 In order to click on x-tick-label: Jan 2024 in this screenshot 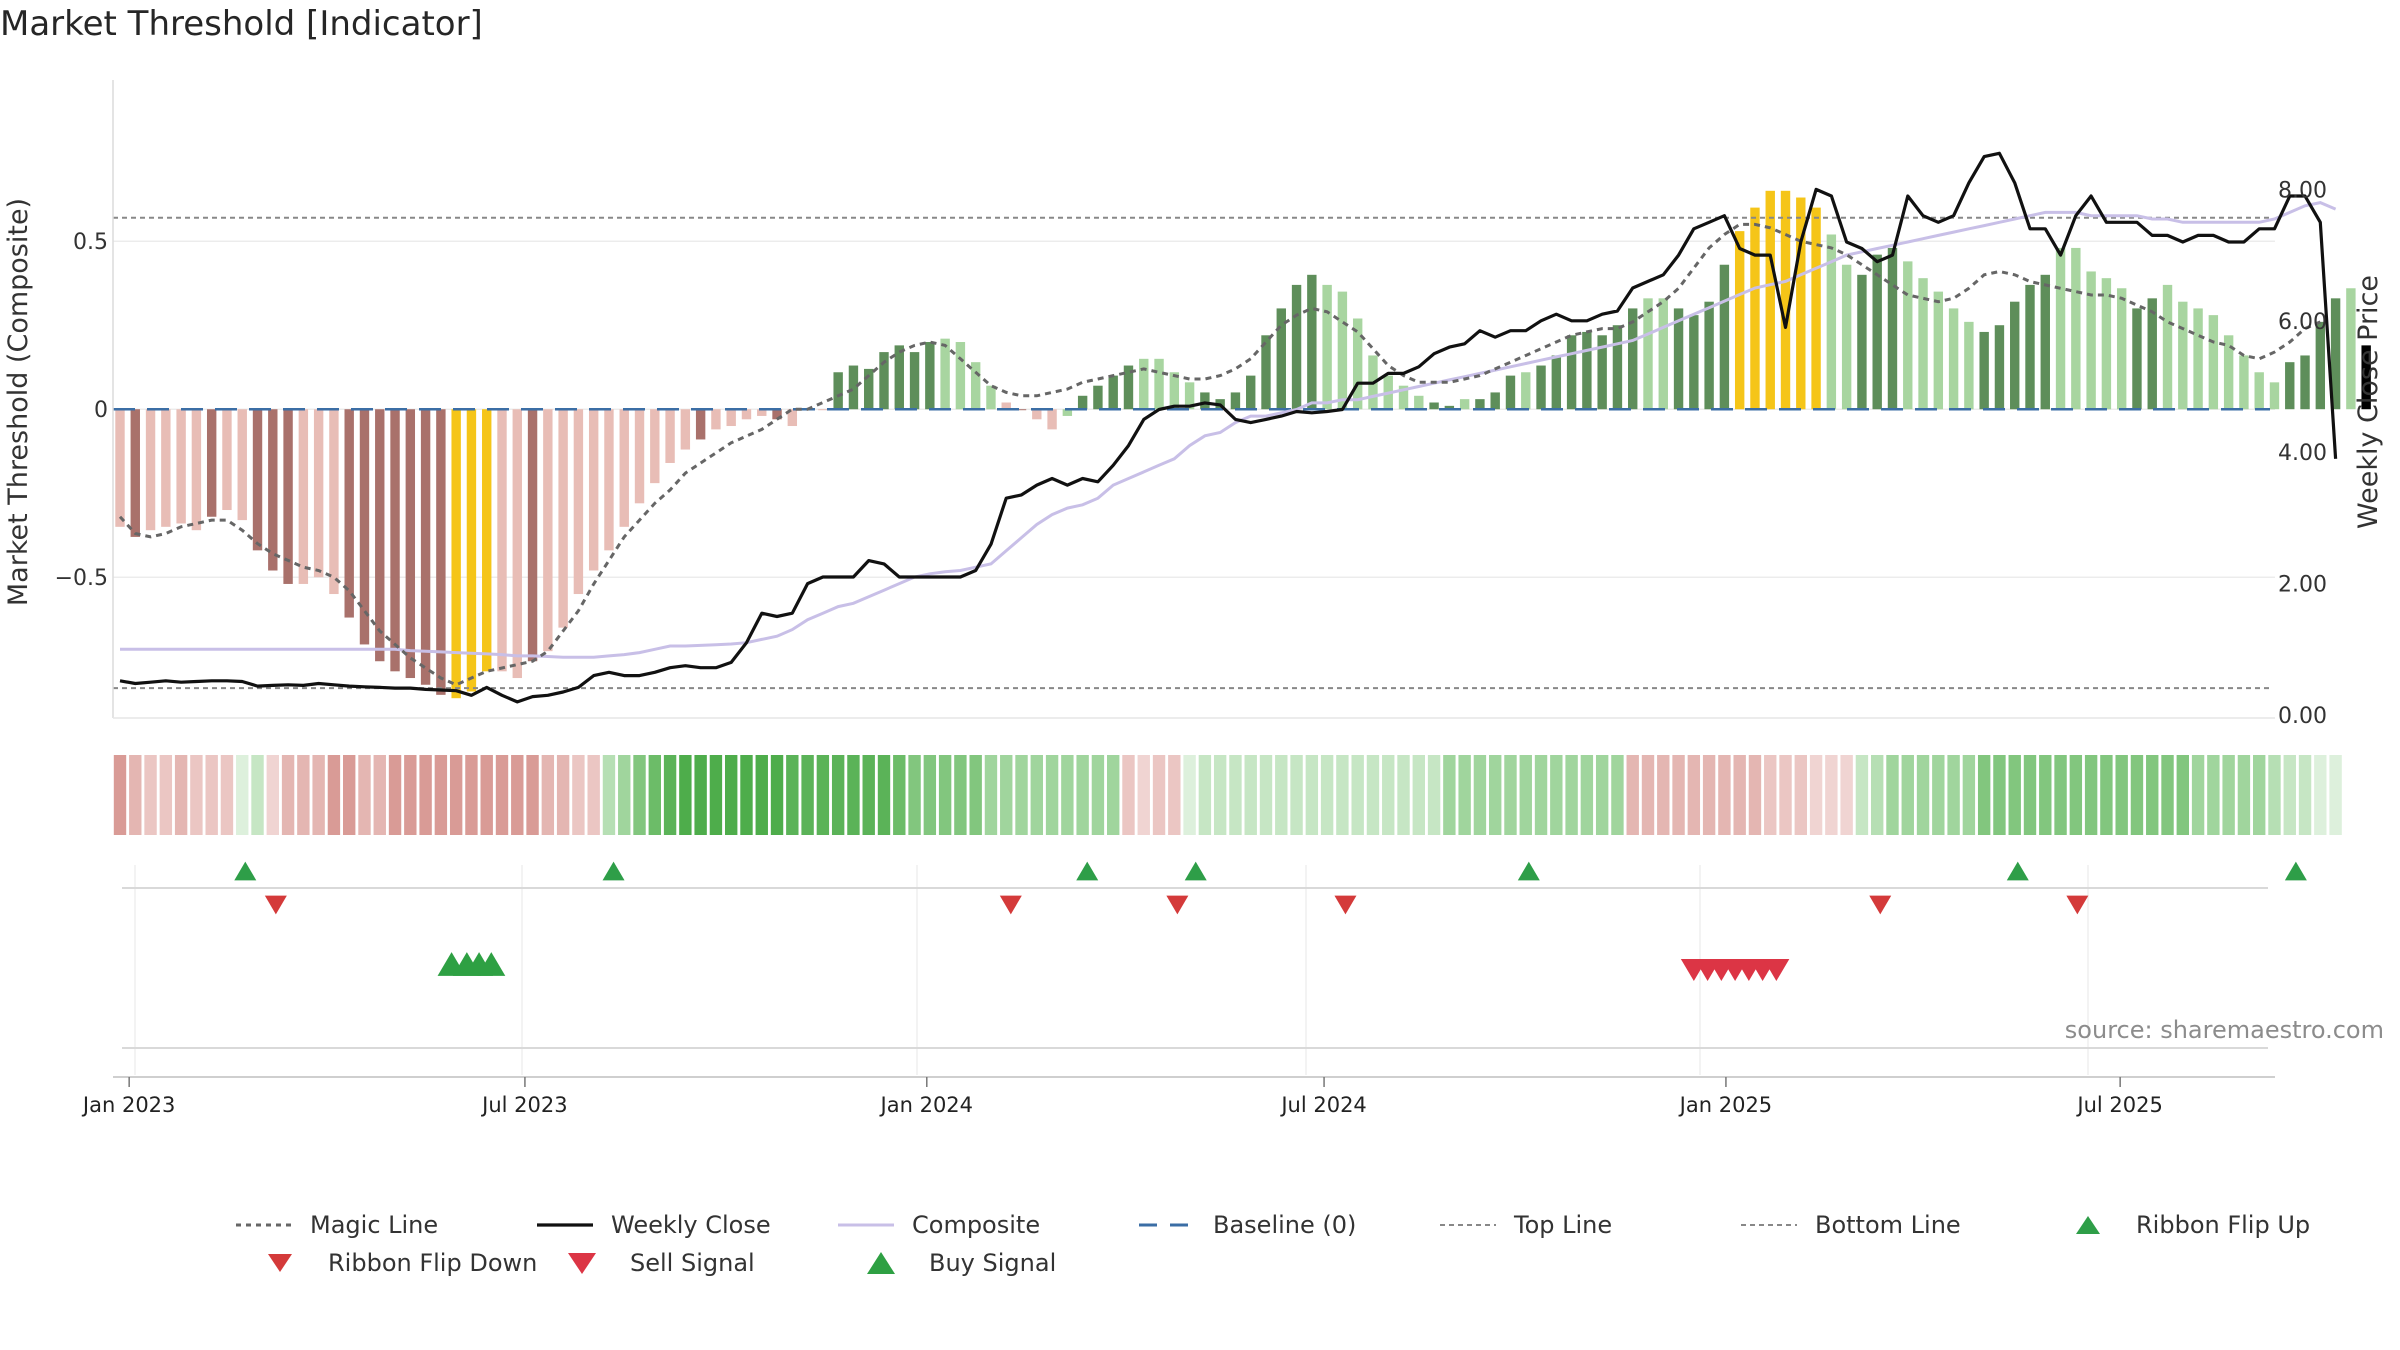, I will do `click(926, 1105)`.